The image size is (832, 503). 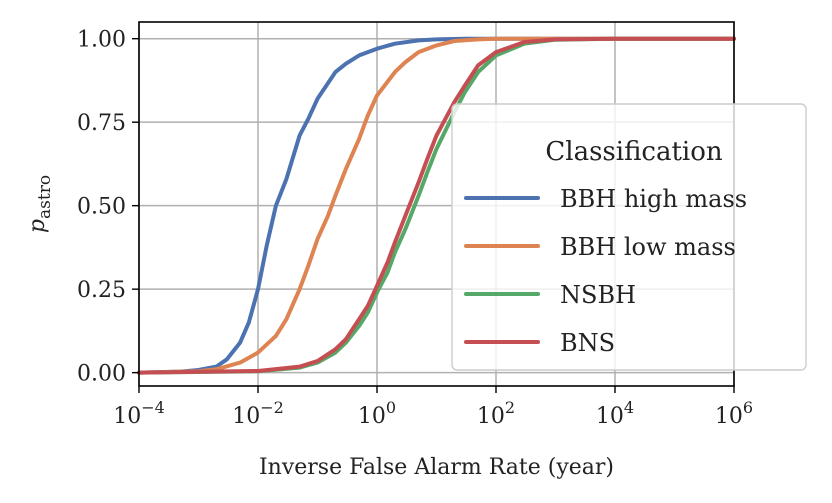 What do you see at coordinates (433, 413) in the screenshot?
I see `x-tick-labels: 10⁻⁴ 10⁻² 10⁰ 10² 10⁴ 10⁶` at bounding box center [433, 413].